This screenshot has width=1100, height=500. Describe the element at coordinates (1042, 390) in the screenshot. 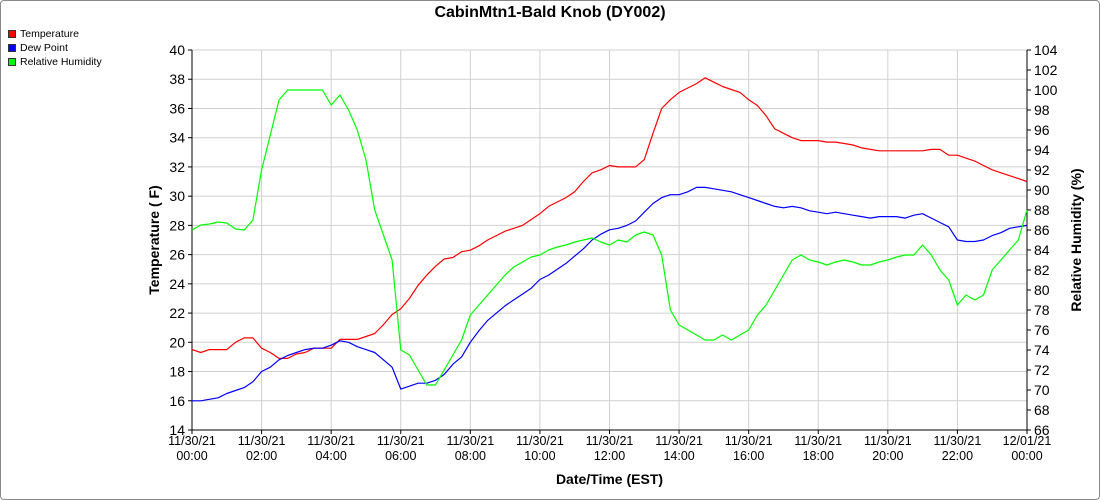

I see `y-tick-label-right: 70` at that location.